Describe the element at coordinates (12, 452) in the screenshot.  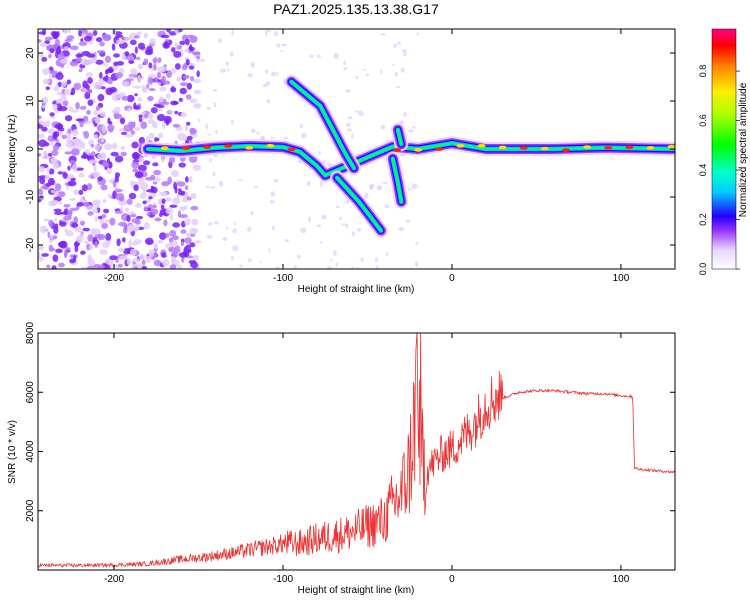
I see `snr-y-axis-label: SNR (10 * v/v)` at that location.